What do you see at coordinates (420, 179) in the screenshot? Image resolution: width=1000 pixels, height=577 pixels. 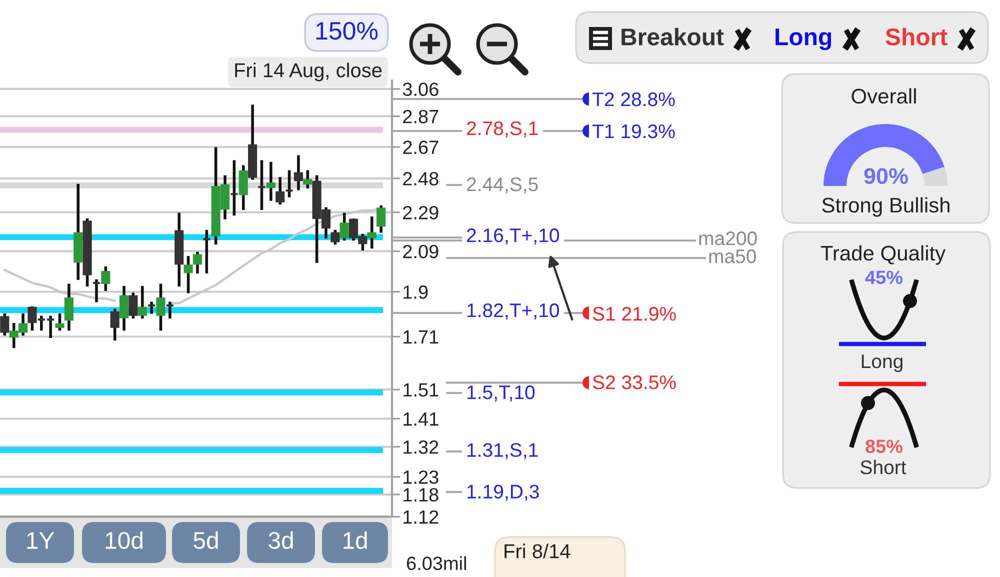 I see `y-tick-label: 2.48` at bounding box center [420, 179].